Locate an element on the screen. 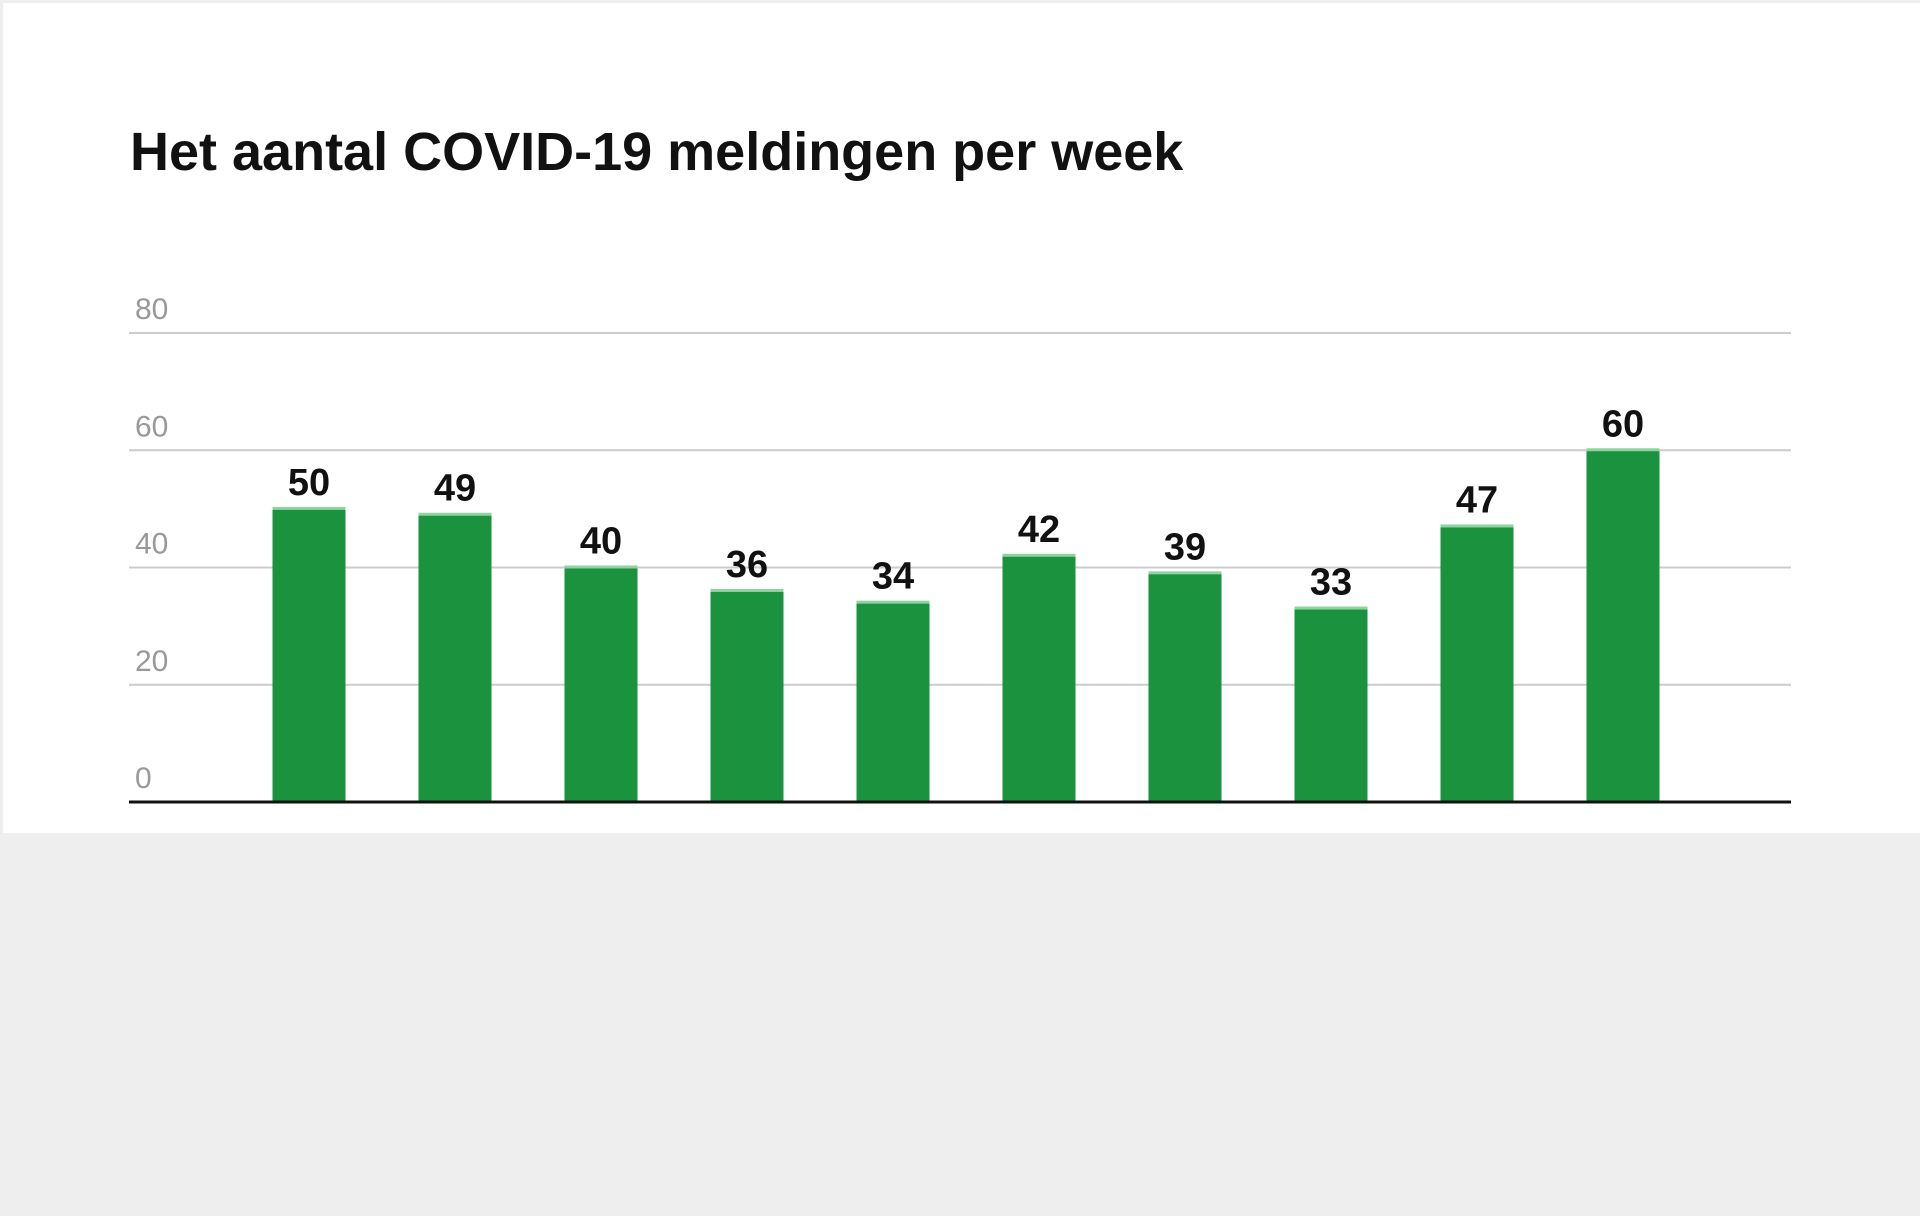 The width and height of the screenshot is (1920, 1216). value-label: 42 is located at coordinates (1039, 530).